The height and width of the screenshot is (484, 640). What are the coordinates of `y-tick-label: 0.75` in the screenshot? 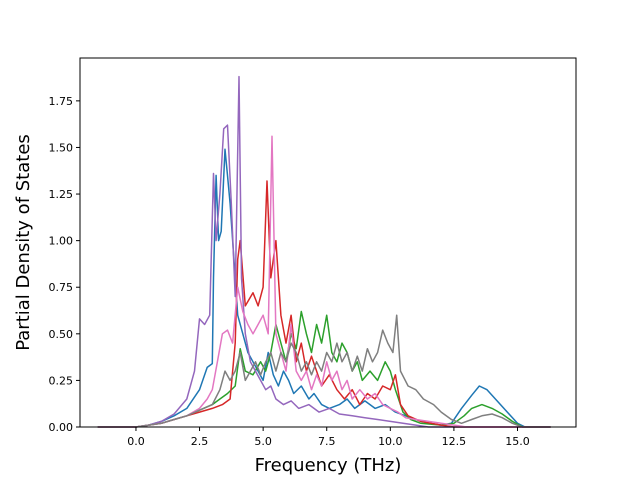 It's located at (61, 287).